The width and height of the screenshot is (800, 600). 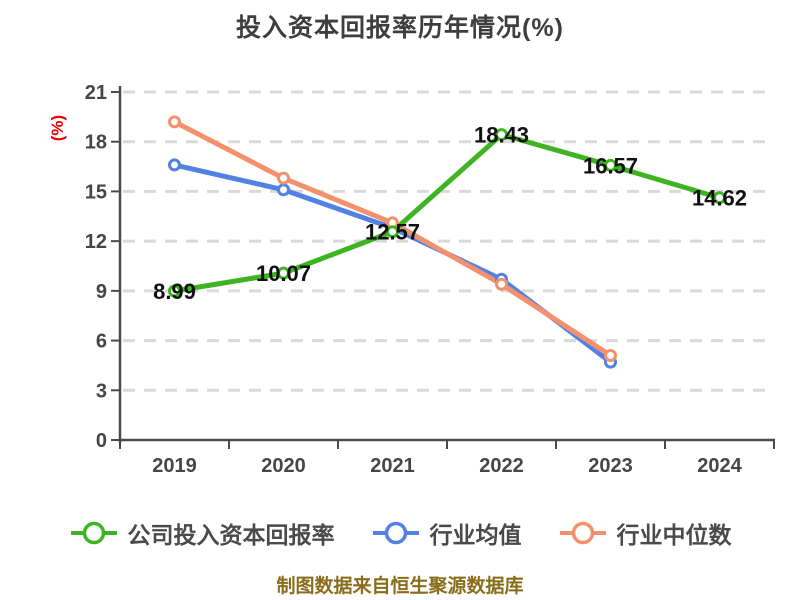 I want to click on data-point-label: 10.07, so click(x=283, y=273).